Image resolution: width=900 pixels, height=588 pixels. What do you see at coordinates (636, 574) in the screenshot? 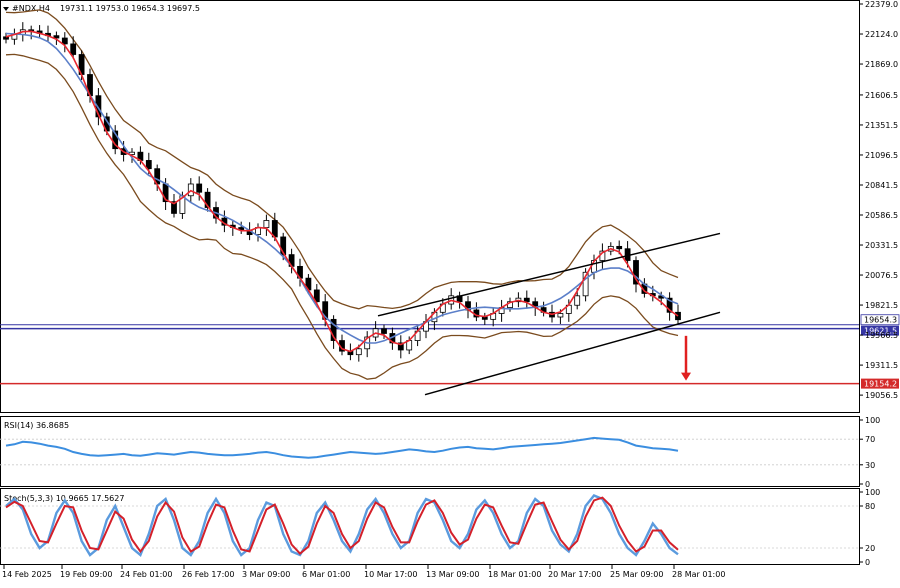
I see `x-tick-label: 25 Mar 09:00` at bounding box center [636, 574].